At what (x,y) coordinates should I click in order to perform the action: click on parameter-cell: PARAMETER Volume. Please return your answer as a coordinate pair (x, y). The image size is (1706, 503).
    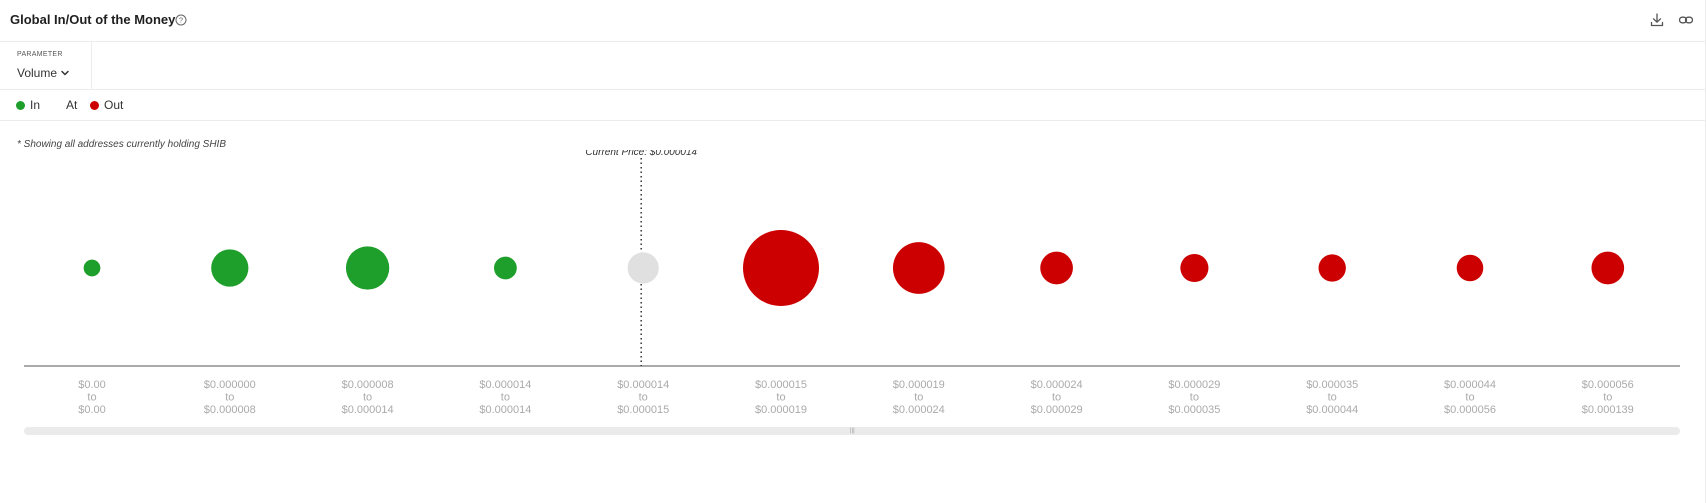
    Looking at the image, I should click on (46, 66).